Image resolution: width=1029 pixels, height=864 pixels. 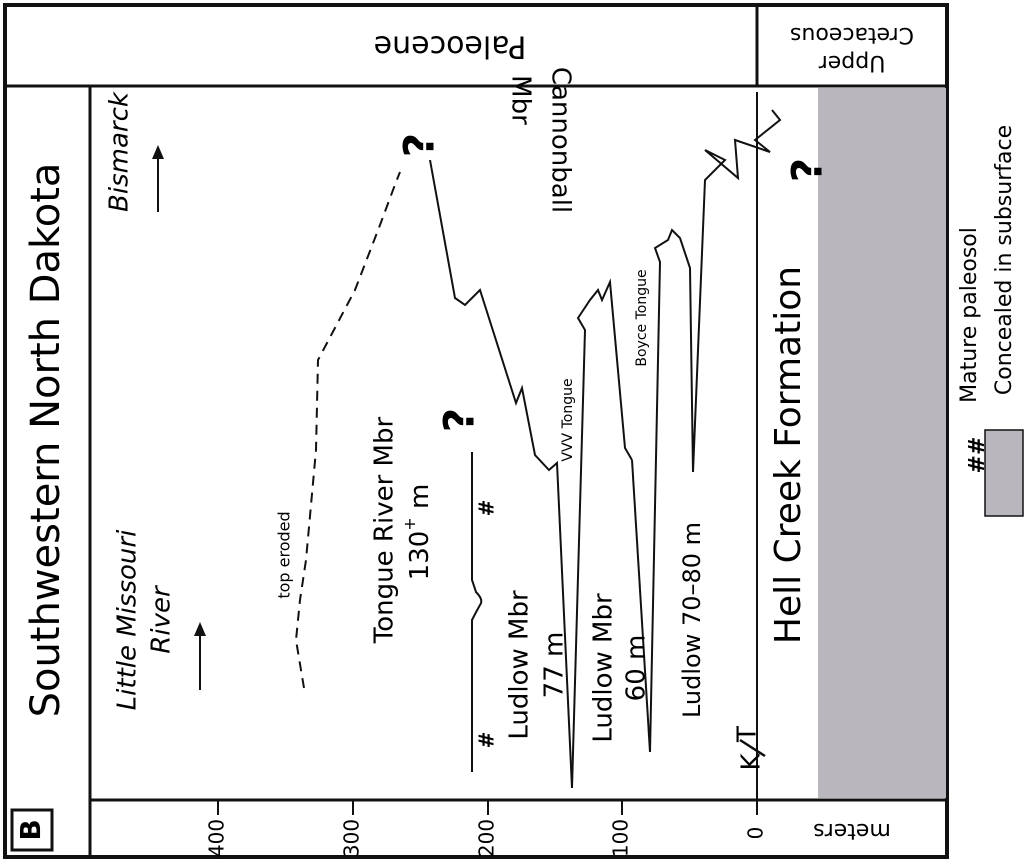 I want to click on age-upper-cretaceous-line2: Cretaceous, so click(x=852, y=34).